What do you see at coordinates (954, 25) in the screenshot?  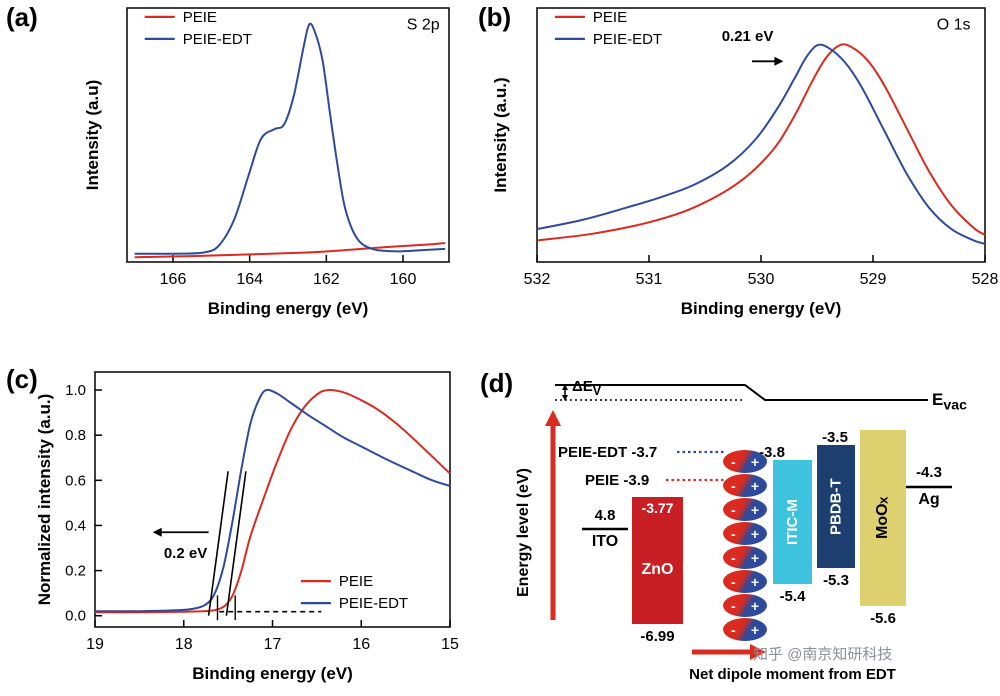 I see `annotation-text: O 1s` at bounding box center [954, 25].